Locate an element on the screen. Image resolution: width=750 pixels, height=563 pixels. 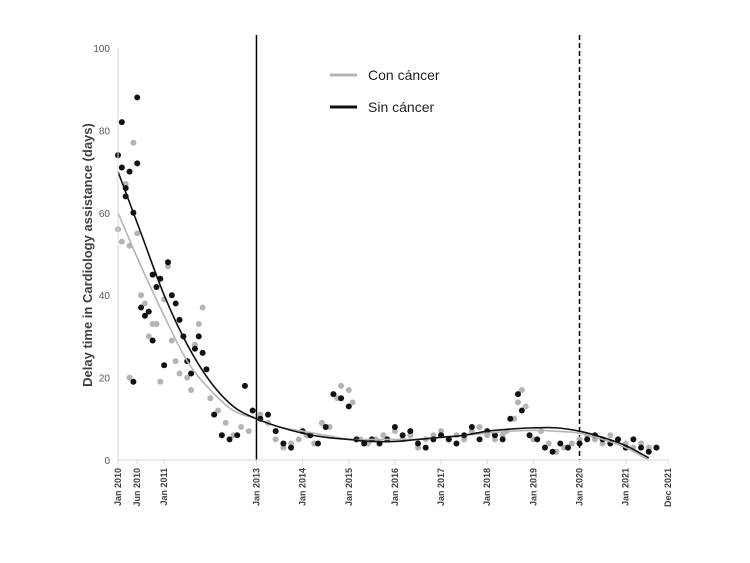
x-tick-label: Dec 2021 is located at coordinates (668, 487).